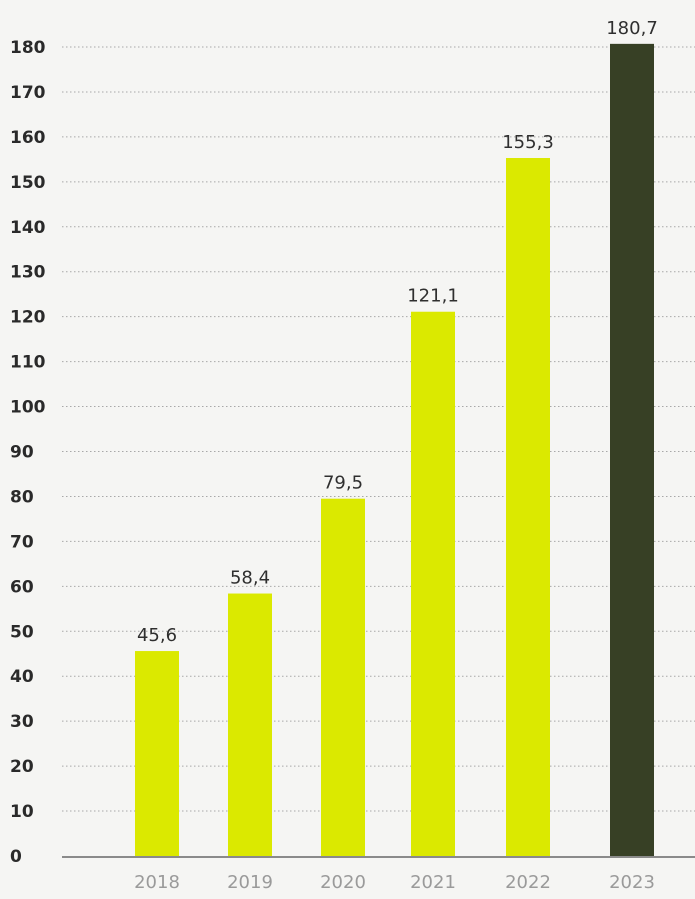 The height and width of the screenshot is (899, 695). Describe the element at coordinates (250, 578) in the screenshot. I see `value-label-2019: 58,4` at that location.